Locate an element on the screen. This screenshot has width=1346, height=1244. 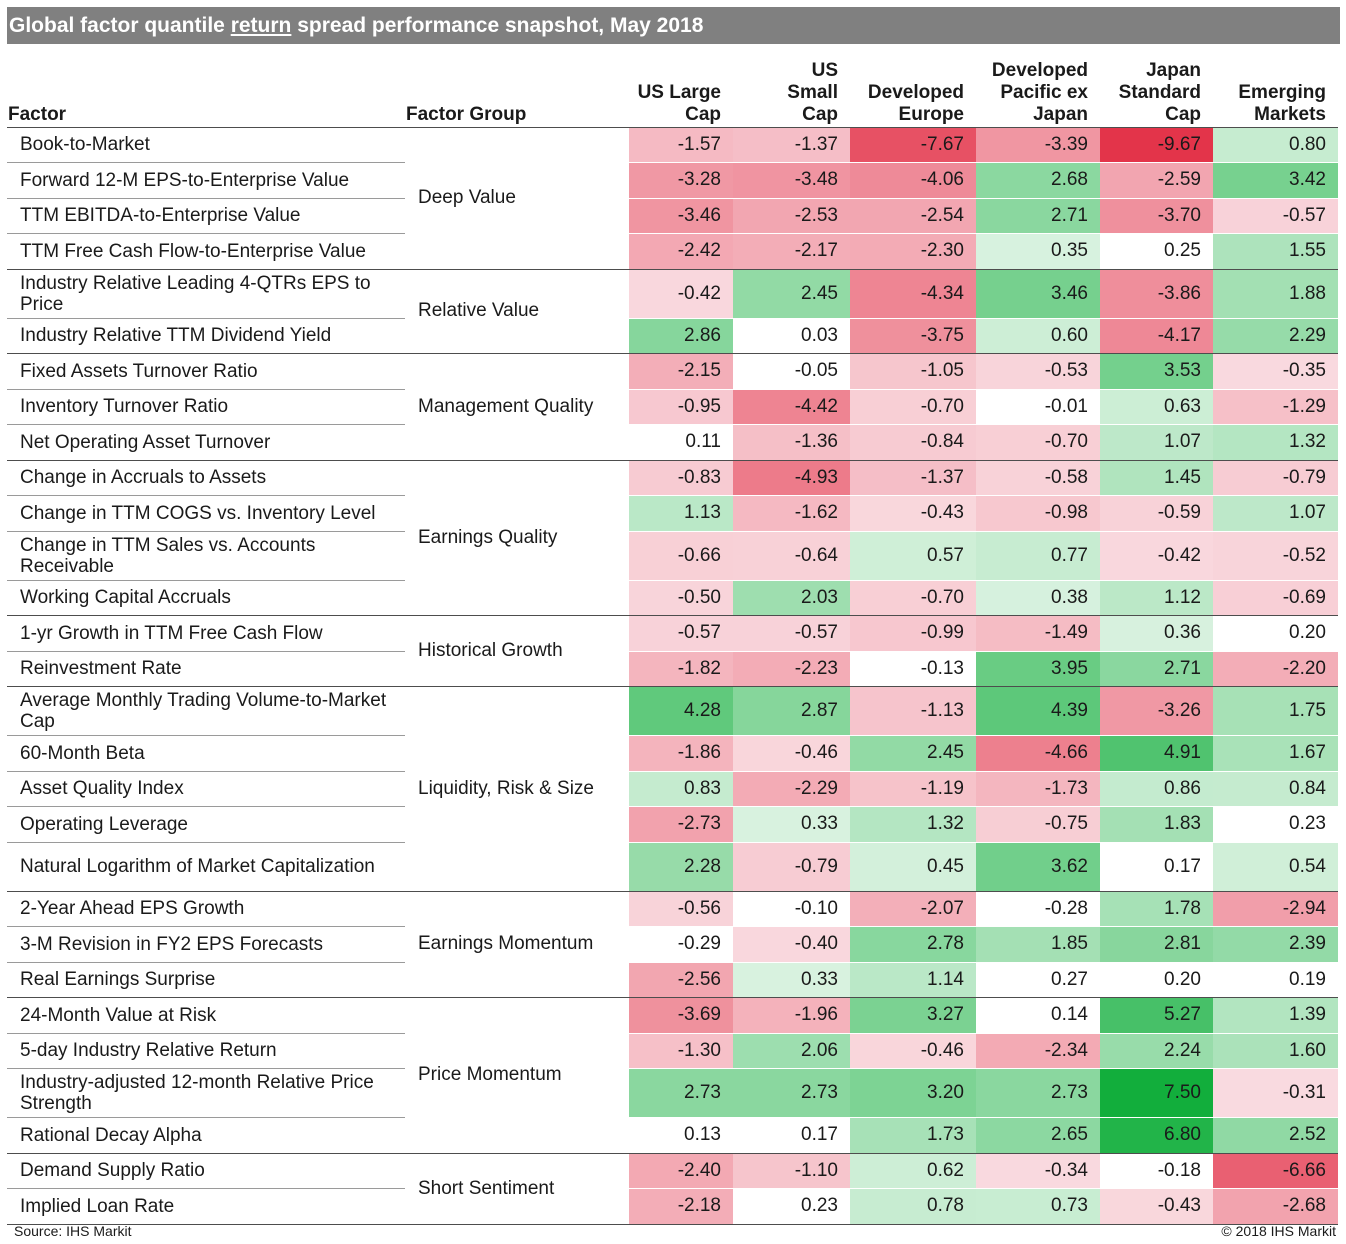
heatmap-cell: -0.05 is located at coordinates (791, 371).